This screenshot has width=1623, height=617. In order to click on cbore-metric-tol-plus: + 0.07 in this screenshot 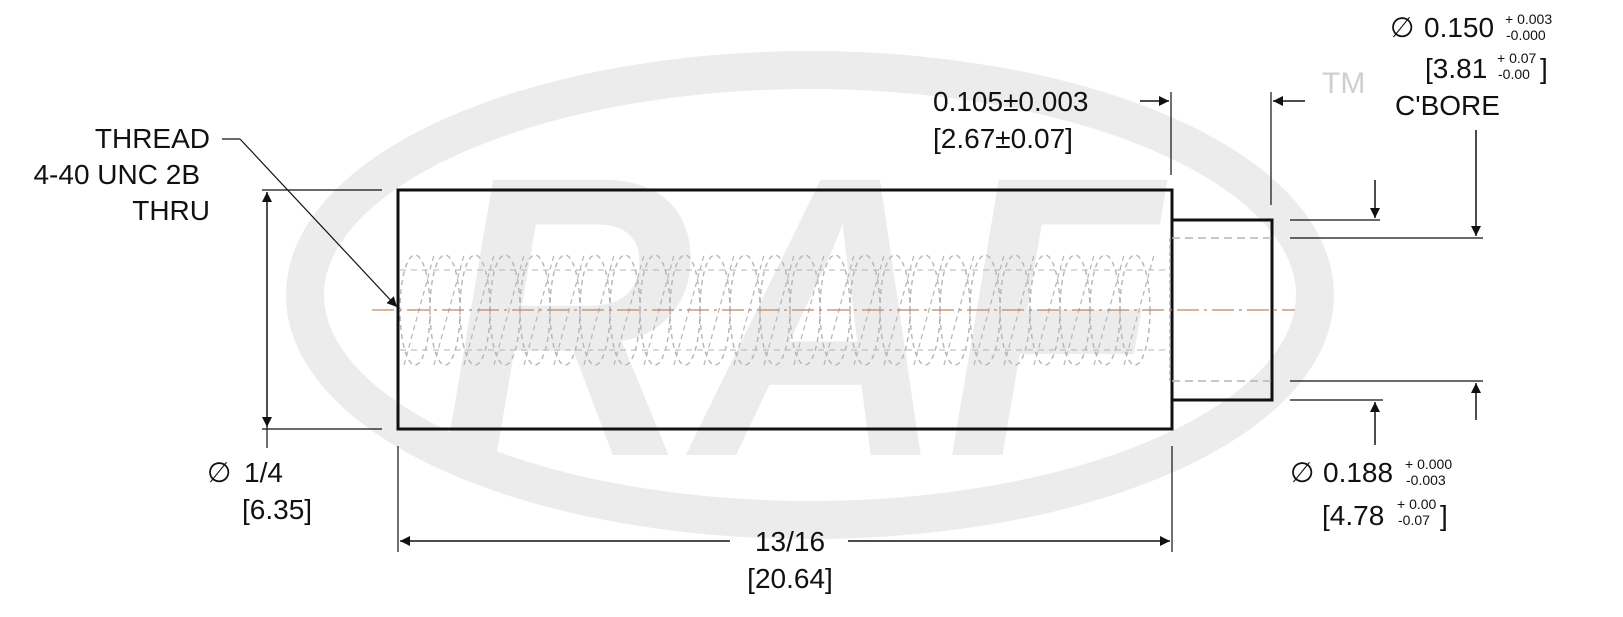, I will do `click(1517, 58)`.